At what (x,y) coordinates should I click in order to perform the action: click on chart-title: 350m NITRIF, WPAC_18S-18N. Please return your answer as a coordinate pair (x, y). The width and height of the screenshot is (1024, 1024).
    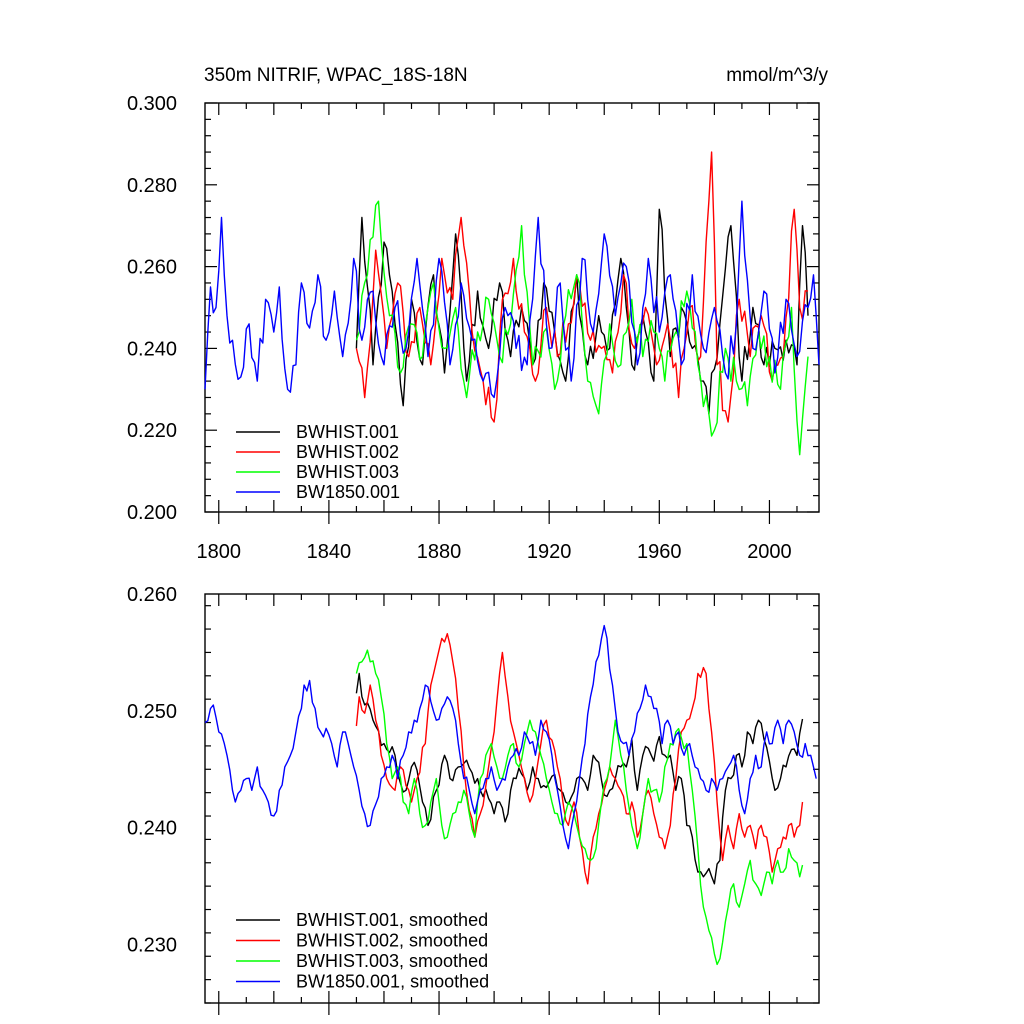
    Looking at the image, I should click on (336, 75).